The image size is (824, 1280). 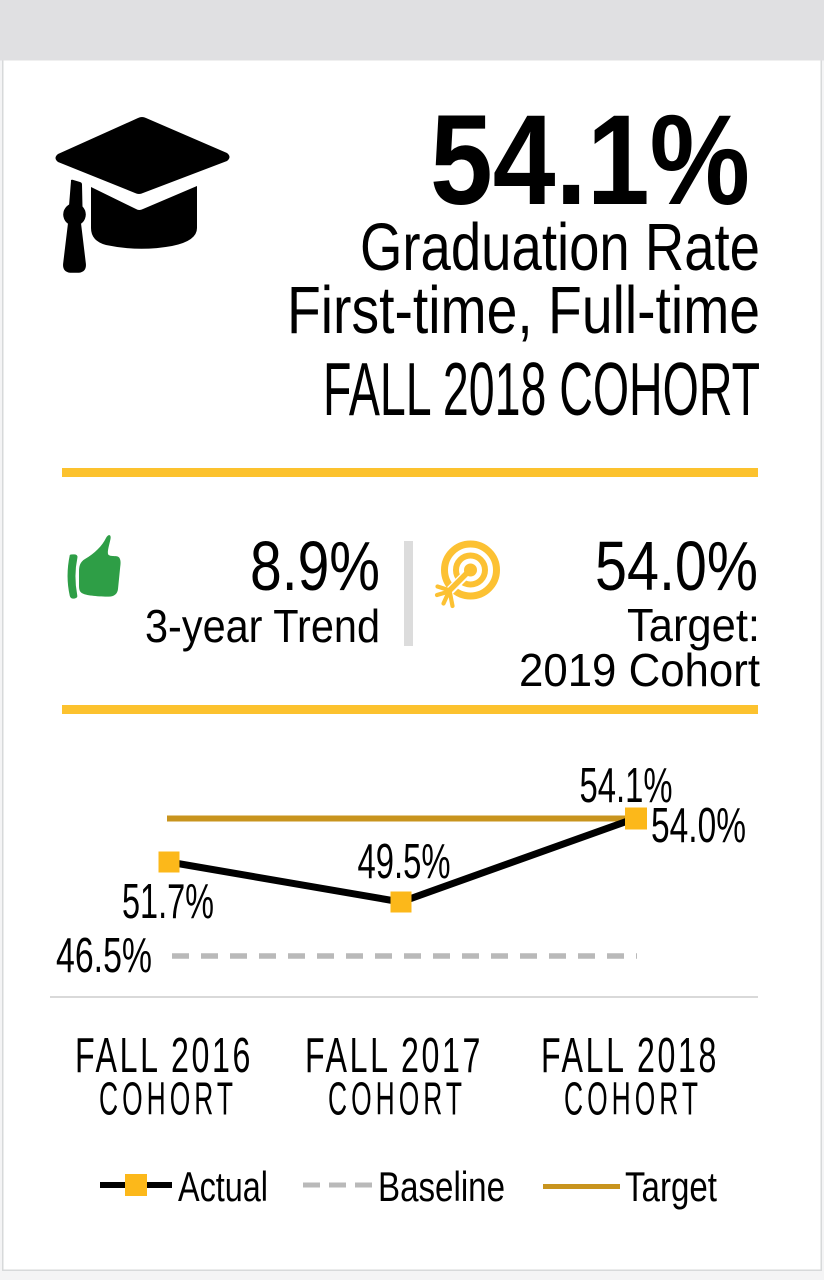 What do you see at coordinates (394, 1056) in the screenshot?
I see `svg-text: FALL 2017` at bounding box center [394, 1056].